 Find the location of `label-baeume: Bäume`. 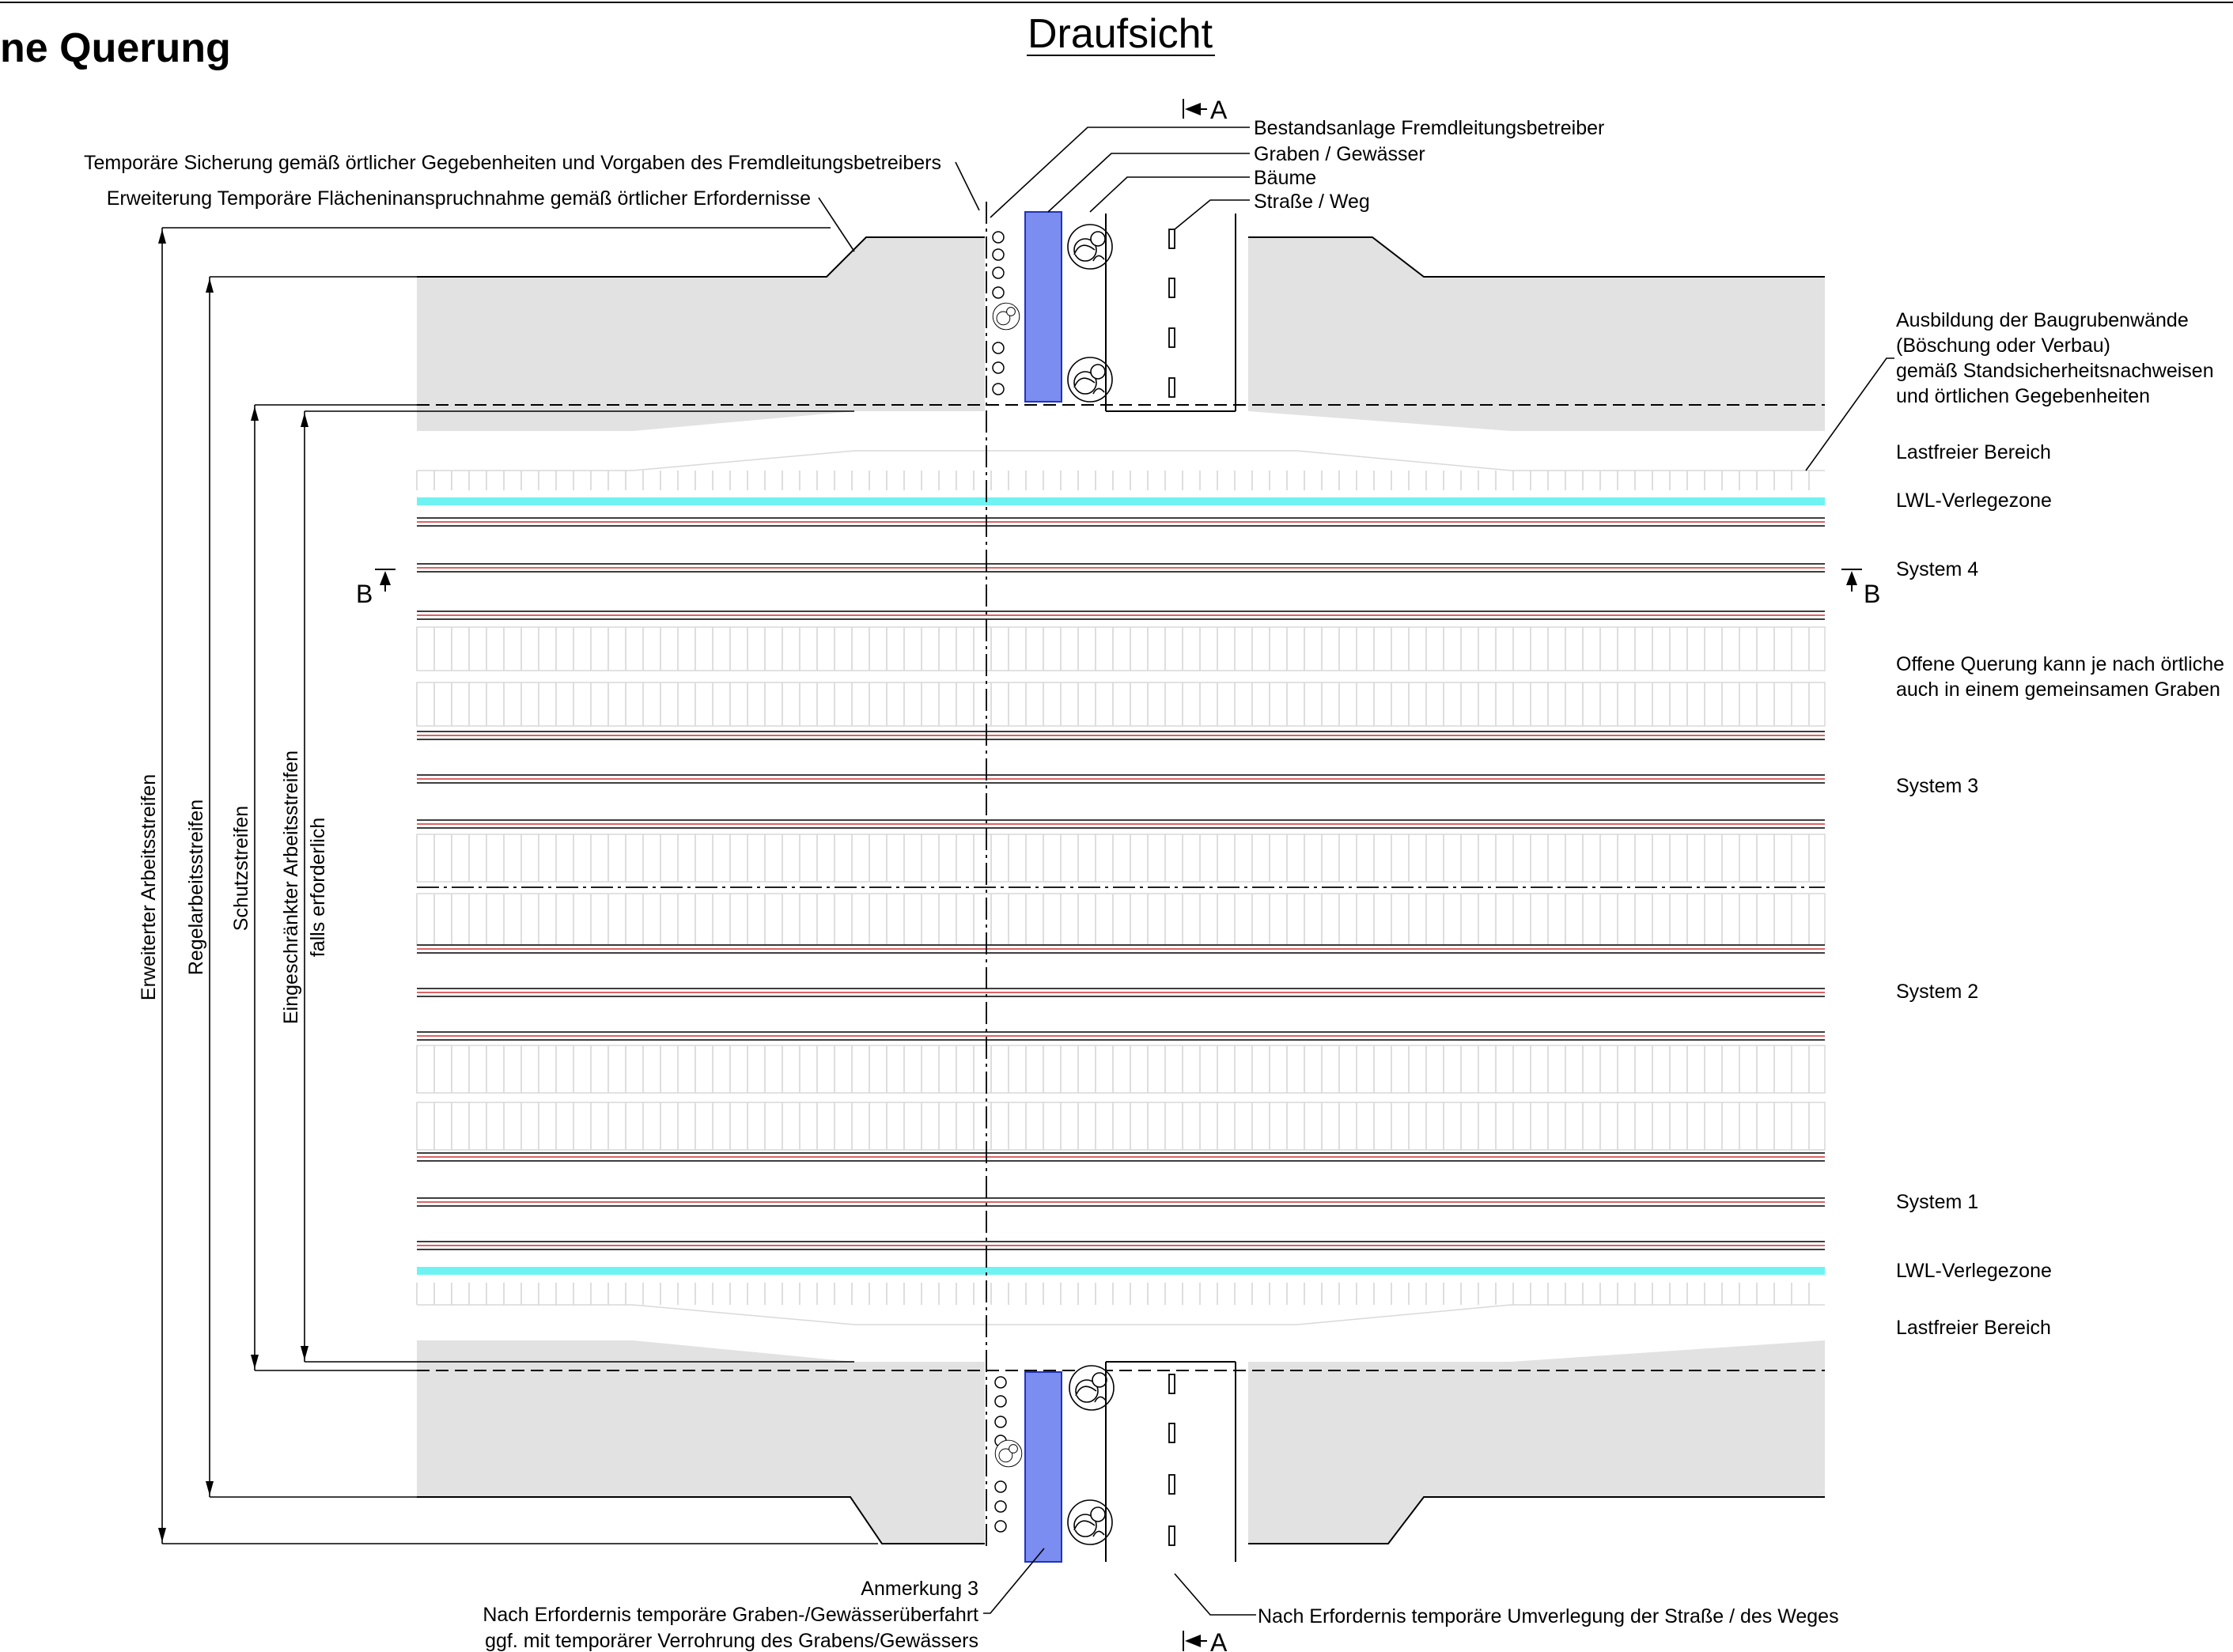

label-baeume: Bäume is located at coordinates (1285, 178).